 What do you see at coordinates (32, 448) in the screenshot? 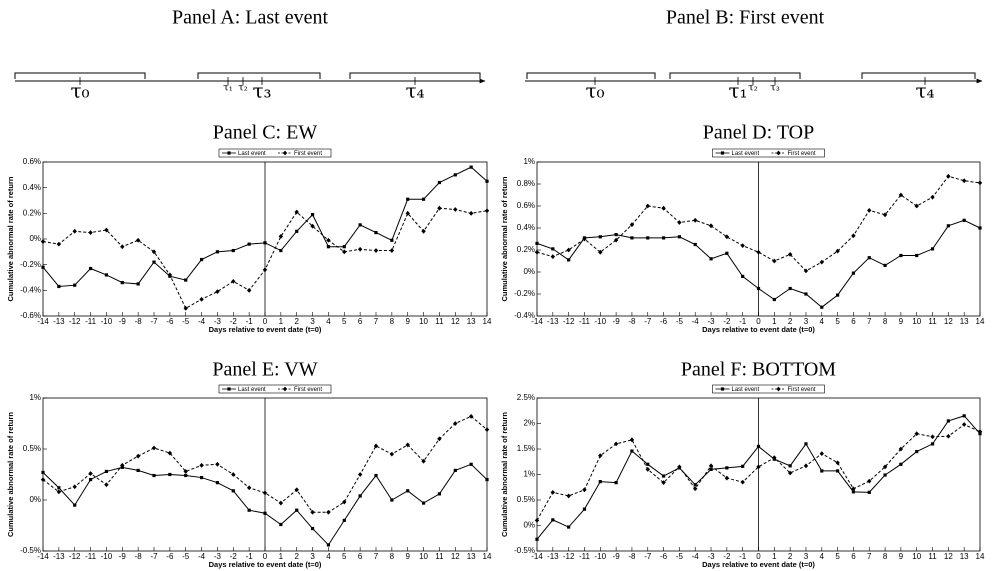
I see `y-tick-label: 0.5%` at bounding box center [32, 448].